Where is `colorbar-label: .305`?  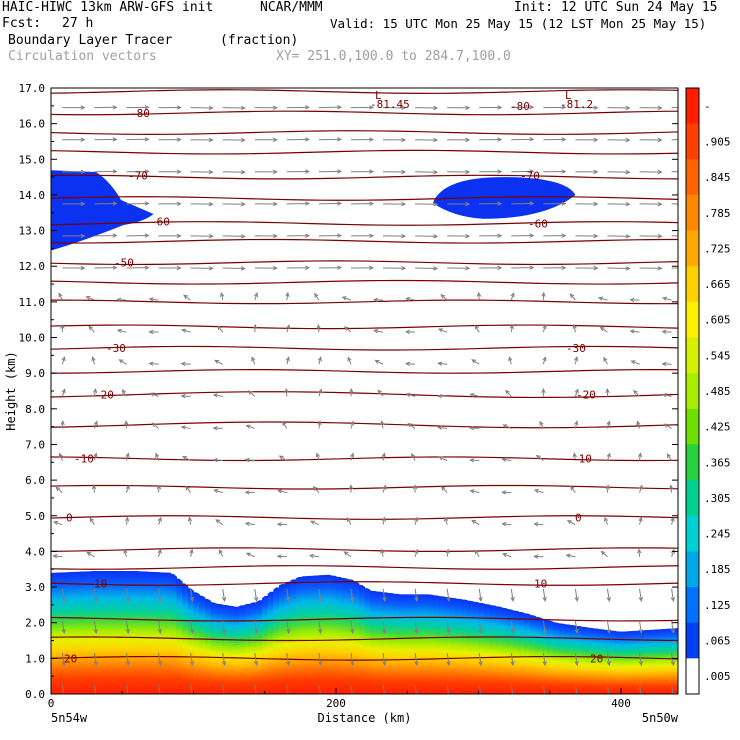
colorbar-label: .305 is located at coordinates (717, 498).